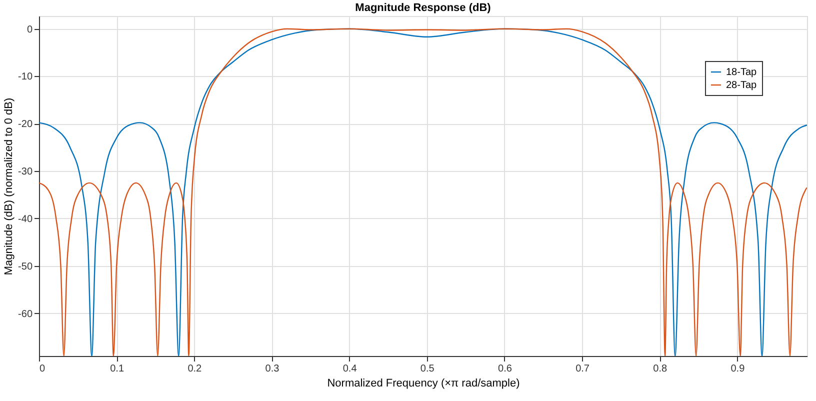 Image resolution: width=816 pixels, height=401 pixels. I want to click on x-tick-label: 0.4, so click(350, 369).